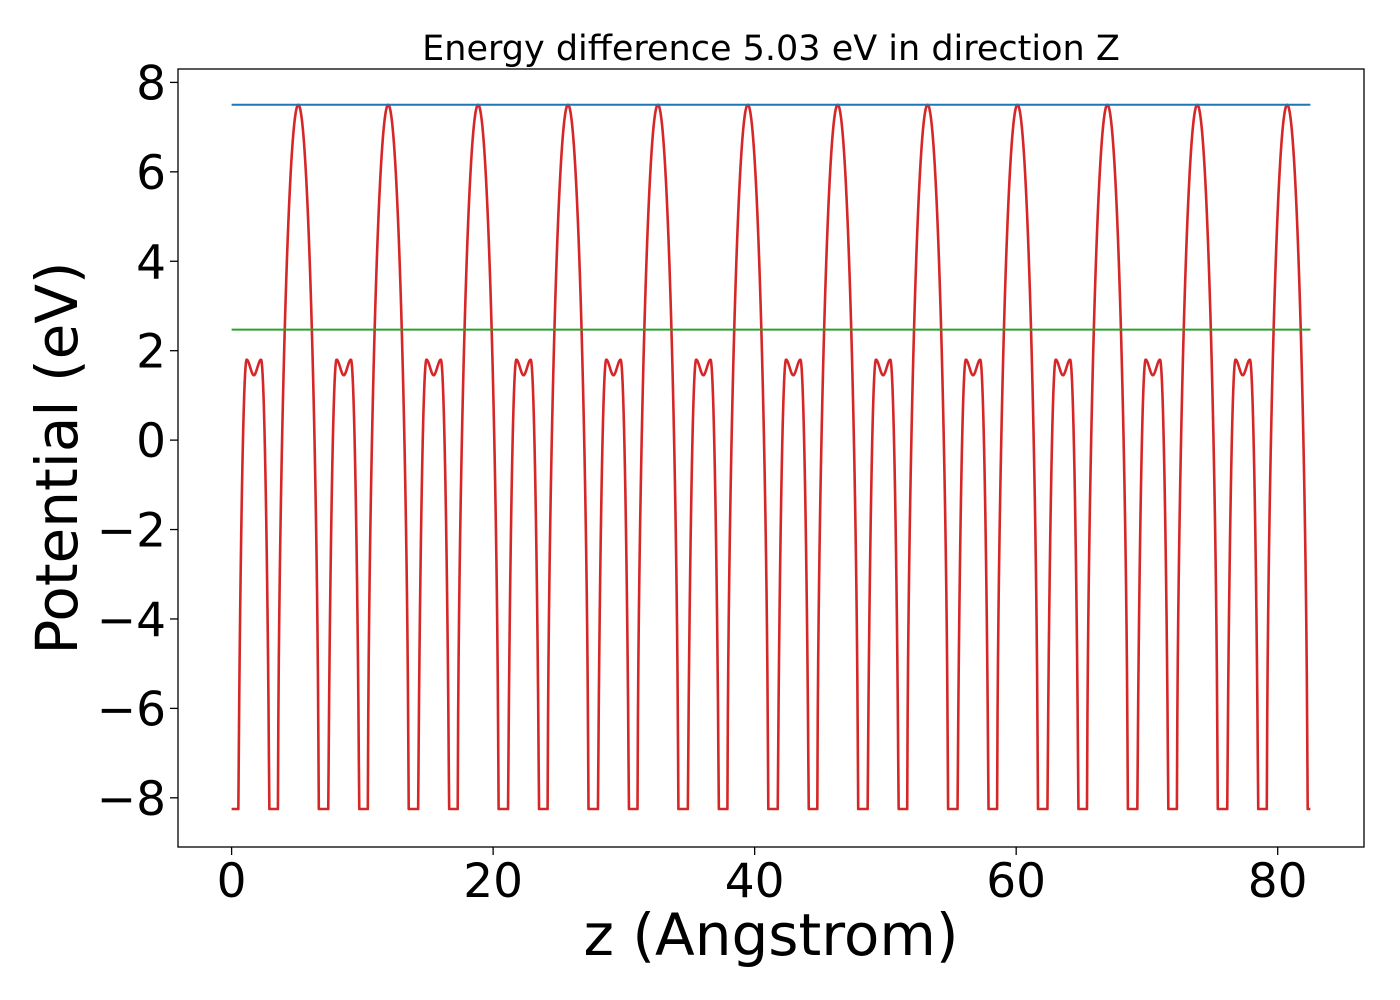 Image resolution: width=1400 pixels, height=1000 pixels. What do you see at coordinates (755, 881) in the screenshot?
I see `x-tick-label: 40` at bounding box center [755, 881].